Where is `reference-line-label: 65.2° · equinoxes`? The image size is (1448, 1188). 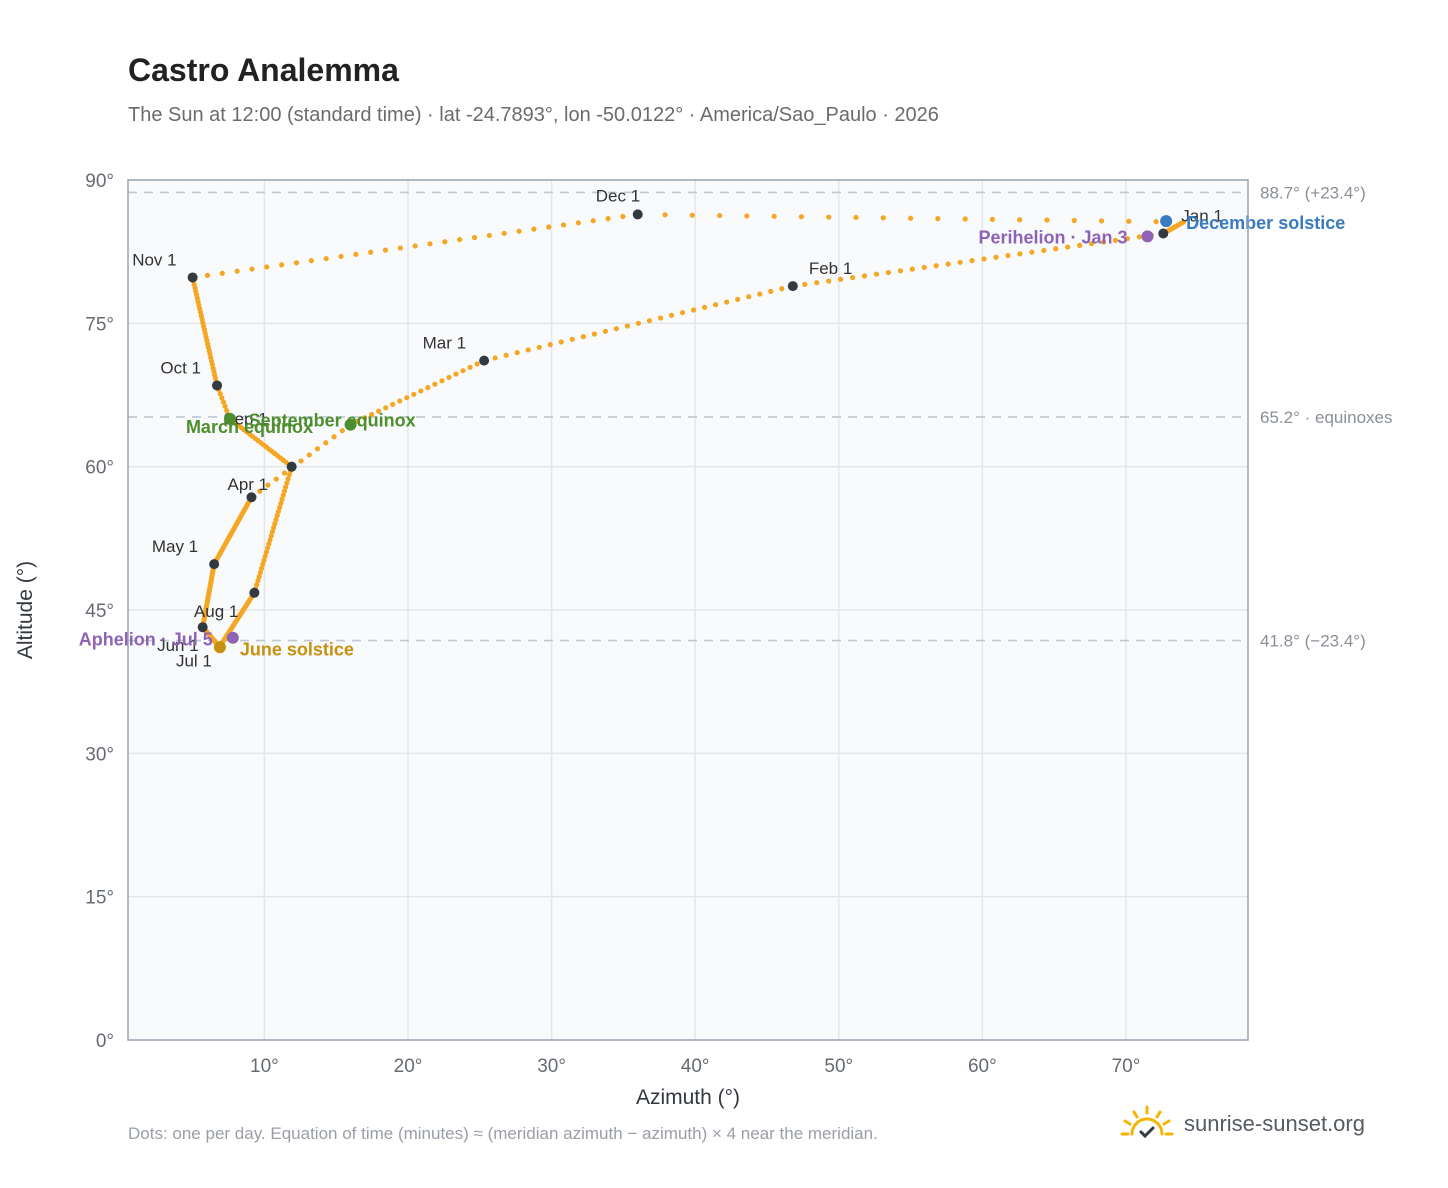 reference-line-label: 65.2° · equinoxes is located at coordinates (1326, 417).